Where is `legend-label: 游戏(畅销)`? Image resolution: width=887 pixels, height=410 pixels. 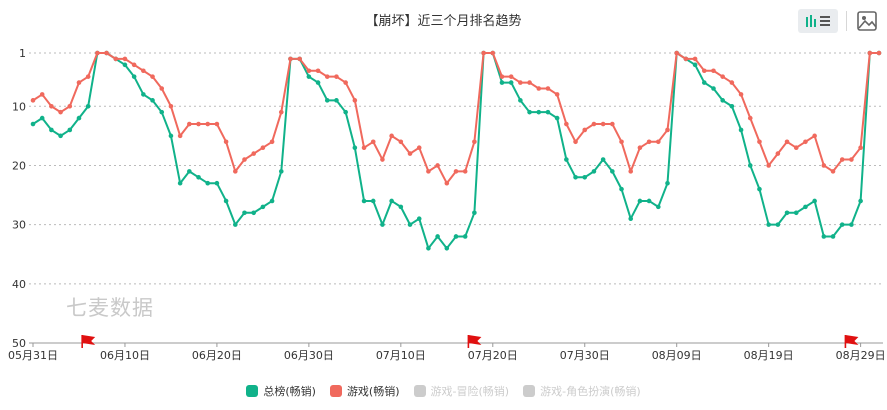 legend-label: 游戏(畅销) is located at coordinates (373, 391).